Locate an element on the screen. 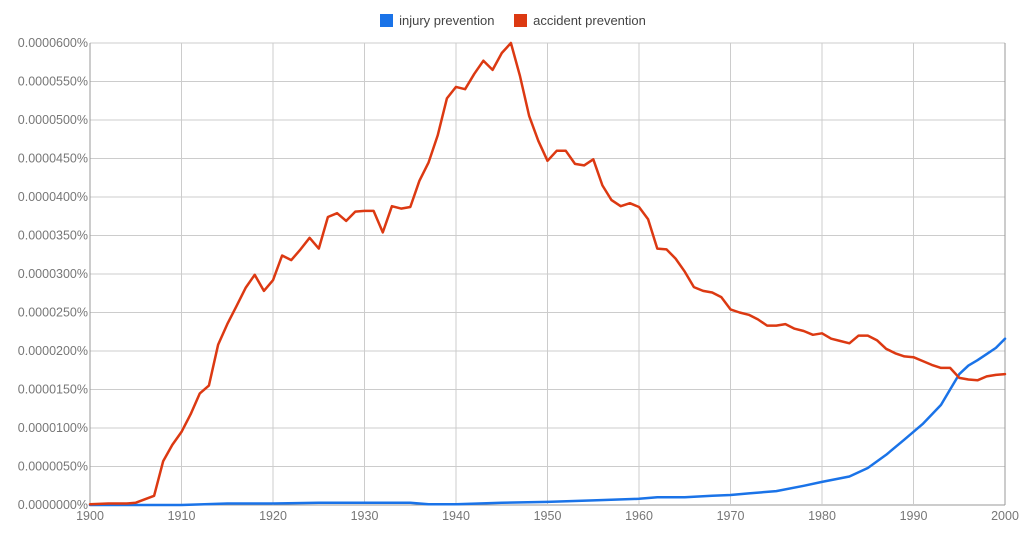 This screenshot has height=538, width=1026. x-tick-label: 1910 is located at coordinates (182, 516).